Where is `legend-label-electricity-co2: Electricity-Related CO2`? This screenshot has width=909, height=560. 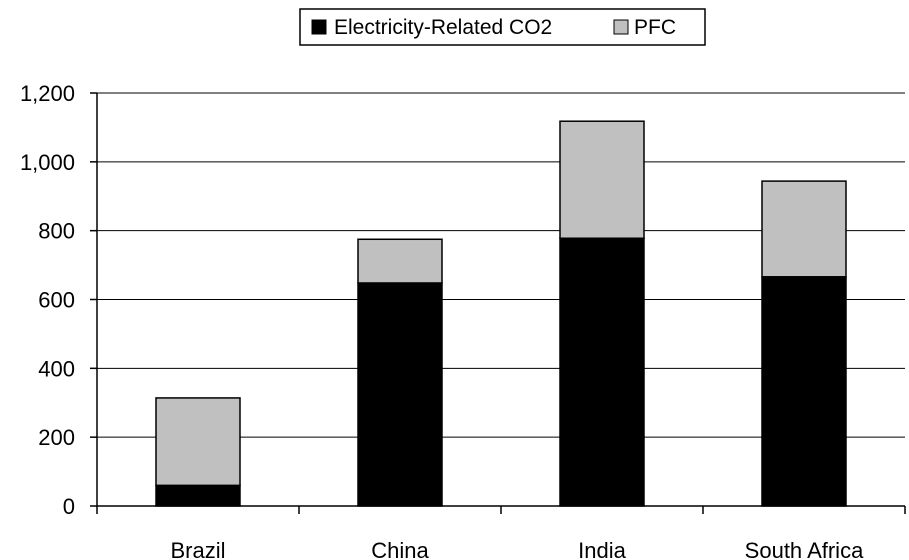 legend-label-electricity-co2: Electricity-Related CO2 is located at coordinates (443, 27).